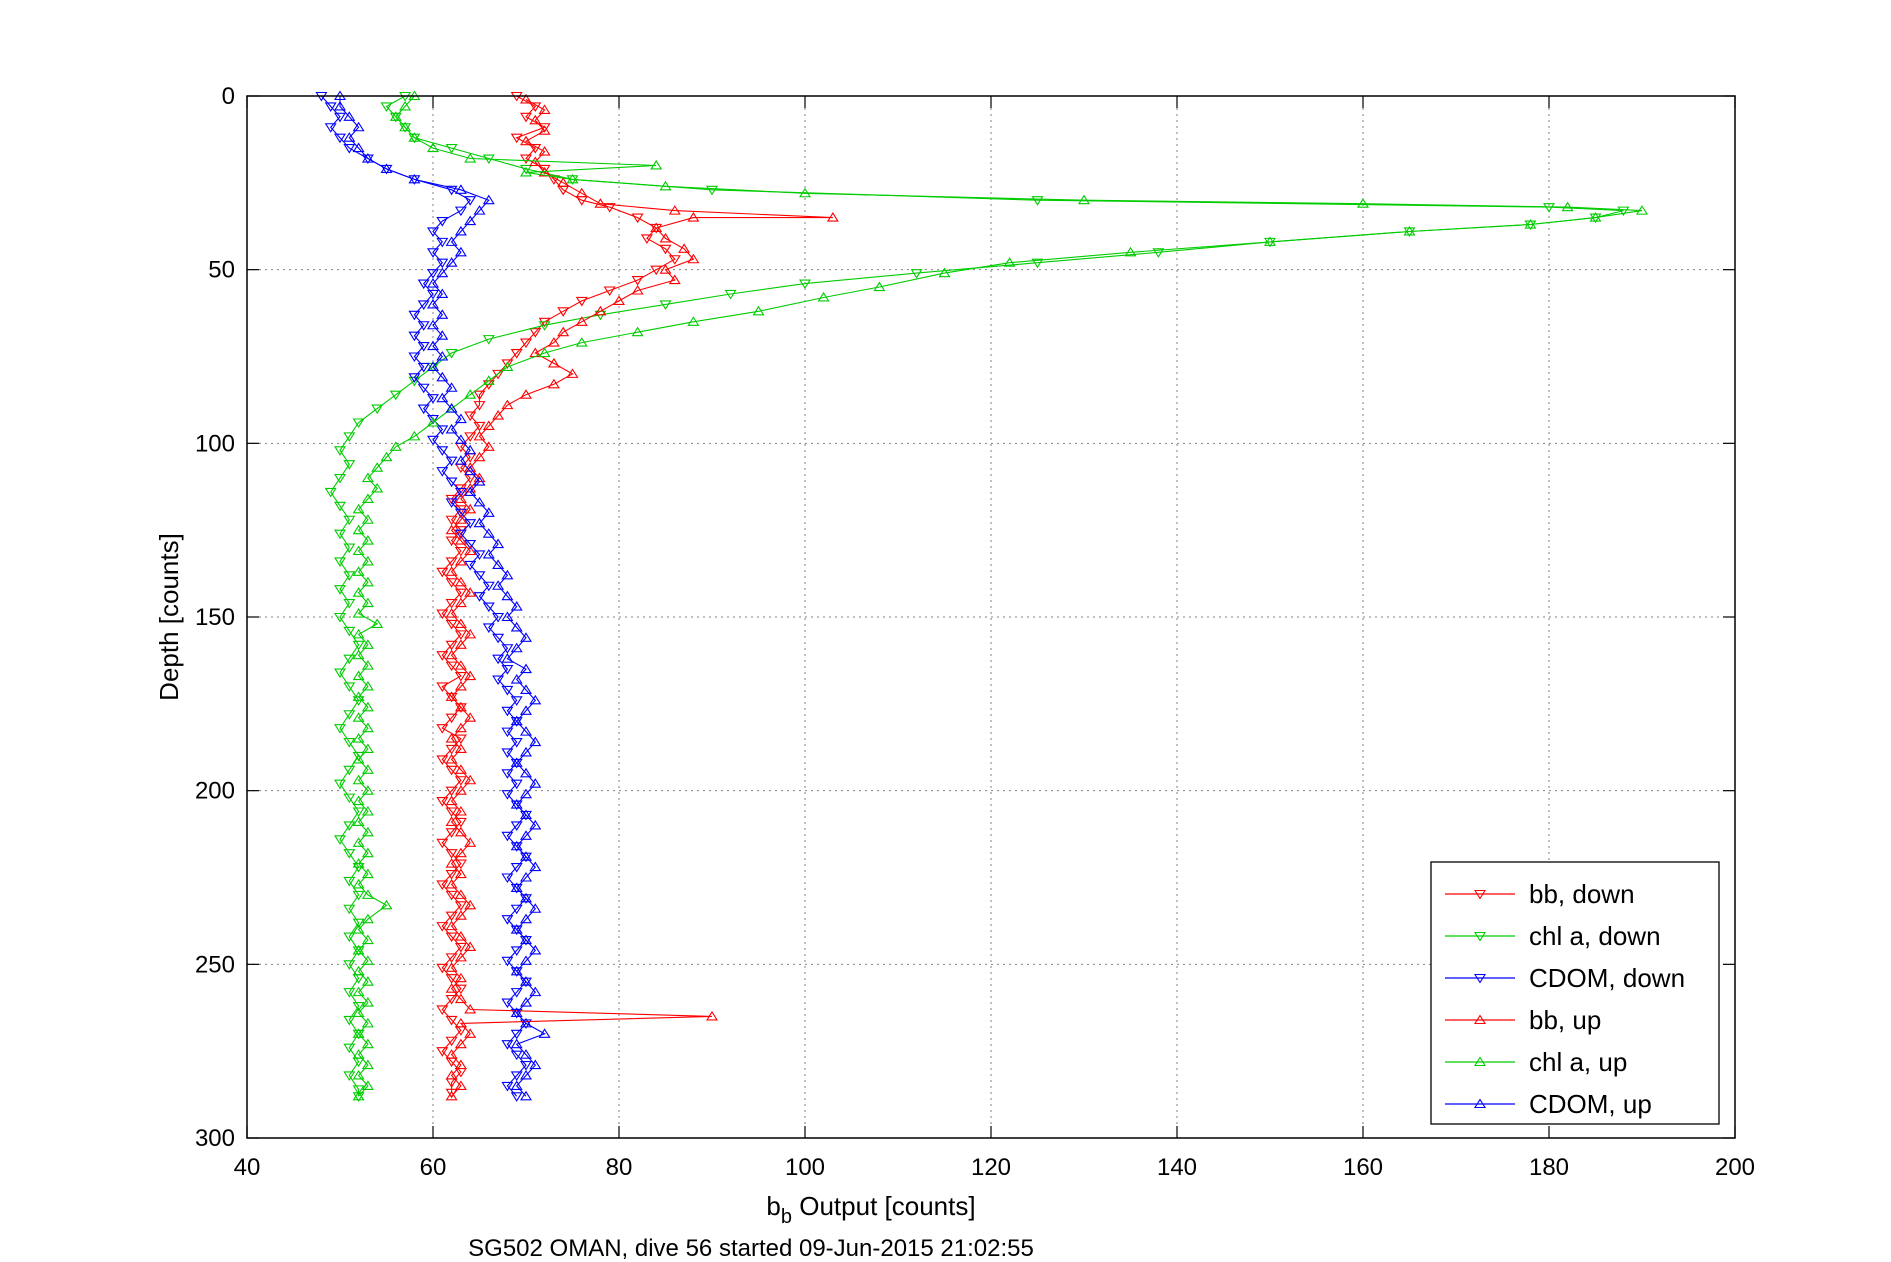 Image resolution: width=1891 pixels, height=1262 pixels. Describe the element at coordinates (228, 96) in the screenshot. I see `y-tick-label: 0` at that location.